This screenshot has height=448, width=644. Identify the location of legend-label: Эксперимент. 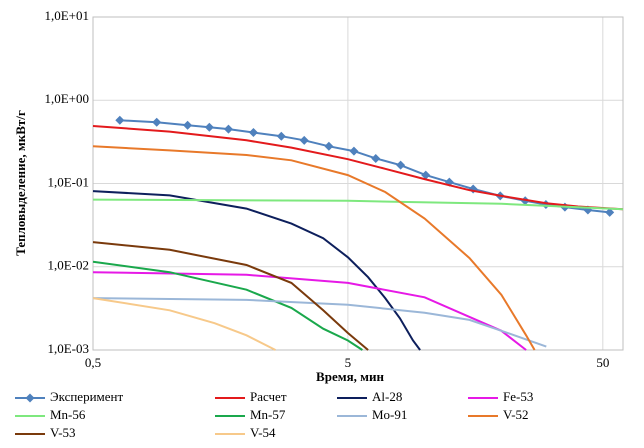
(86, 396).